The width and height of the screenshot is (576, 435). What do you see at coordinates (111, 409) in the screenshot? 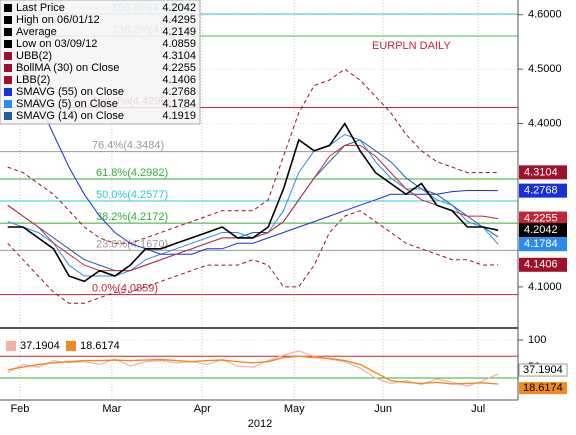
I see `x-tick-label: Mar` at bounding box center [111, 409].